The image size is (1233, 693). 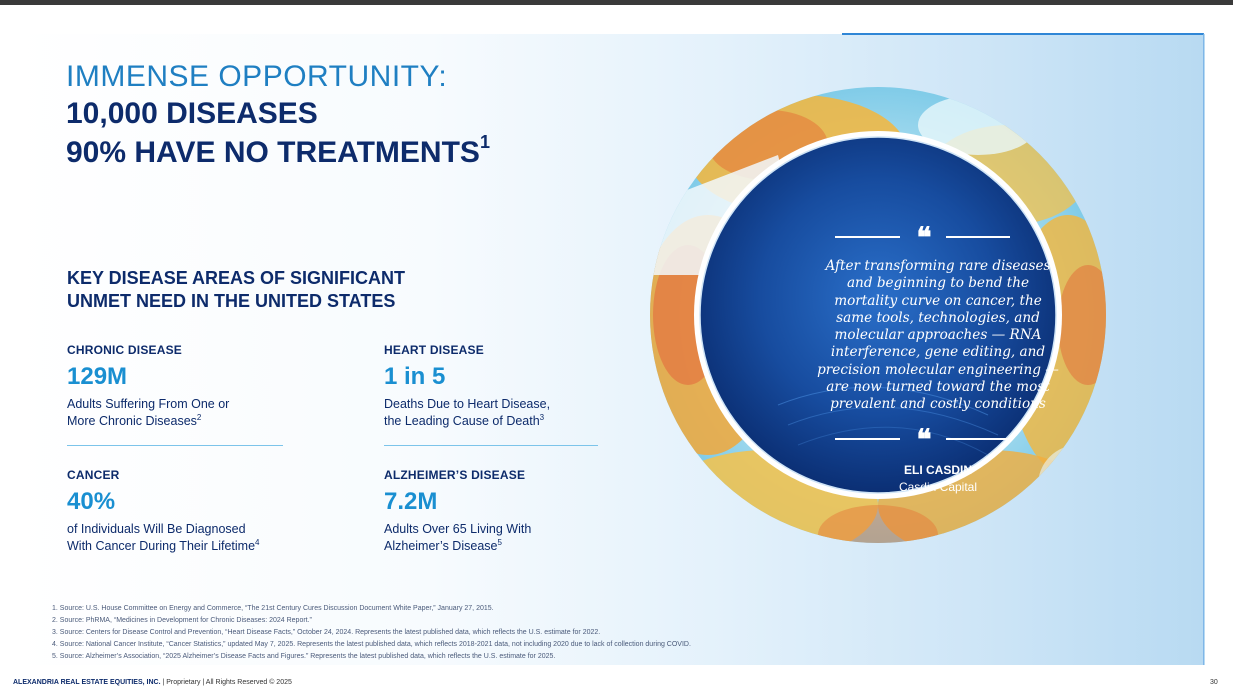 What do you see at coordinates (938, 352) in the screenshot?
I see `quote-line: interference, gene editing, and` at bounding box center [938, 352].